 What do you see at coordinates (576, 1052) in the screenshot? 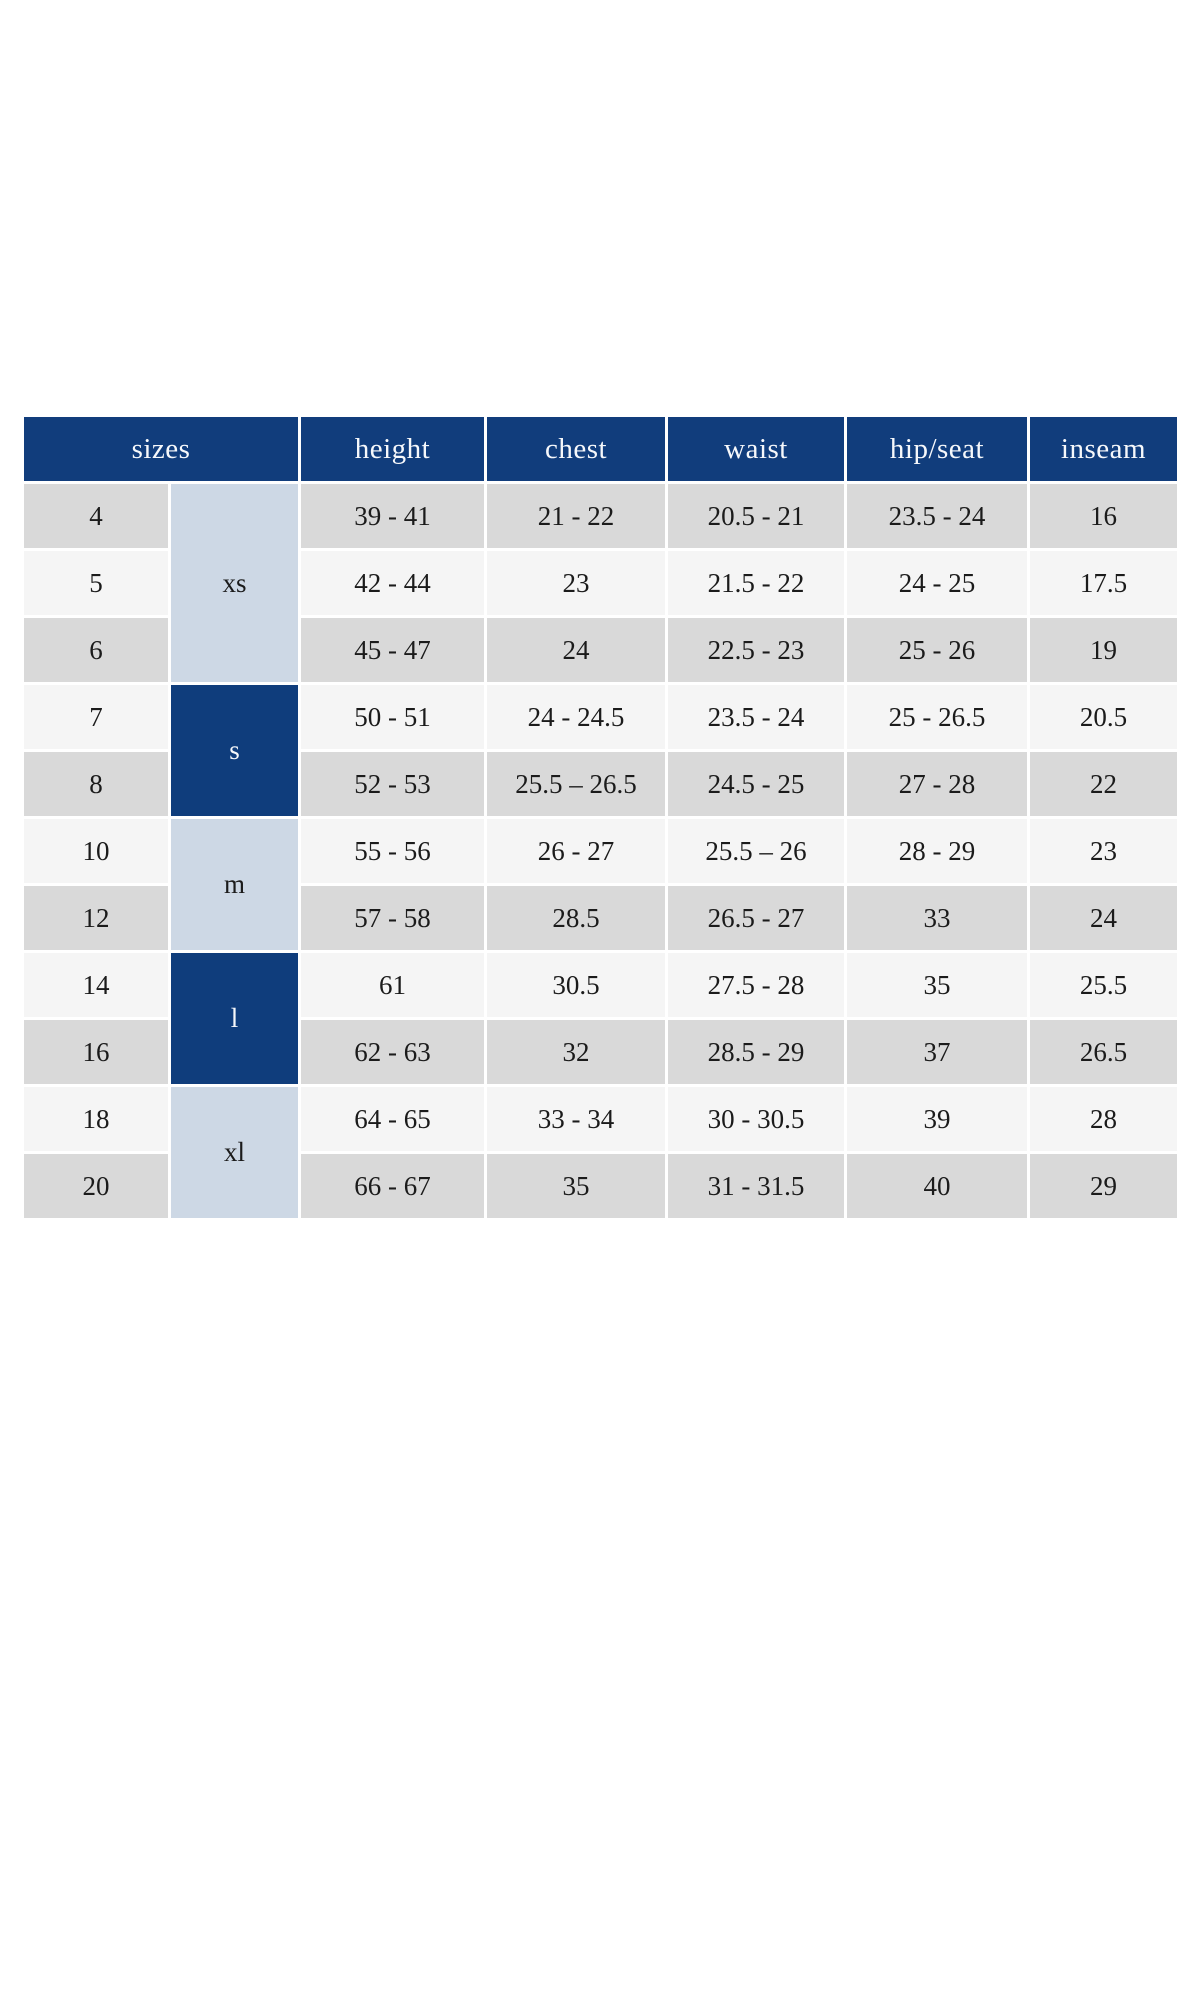
I see `chest-cell: 32` at bounding box center [576, 1052].